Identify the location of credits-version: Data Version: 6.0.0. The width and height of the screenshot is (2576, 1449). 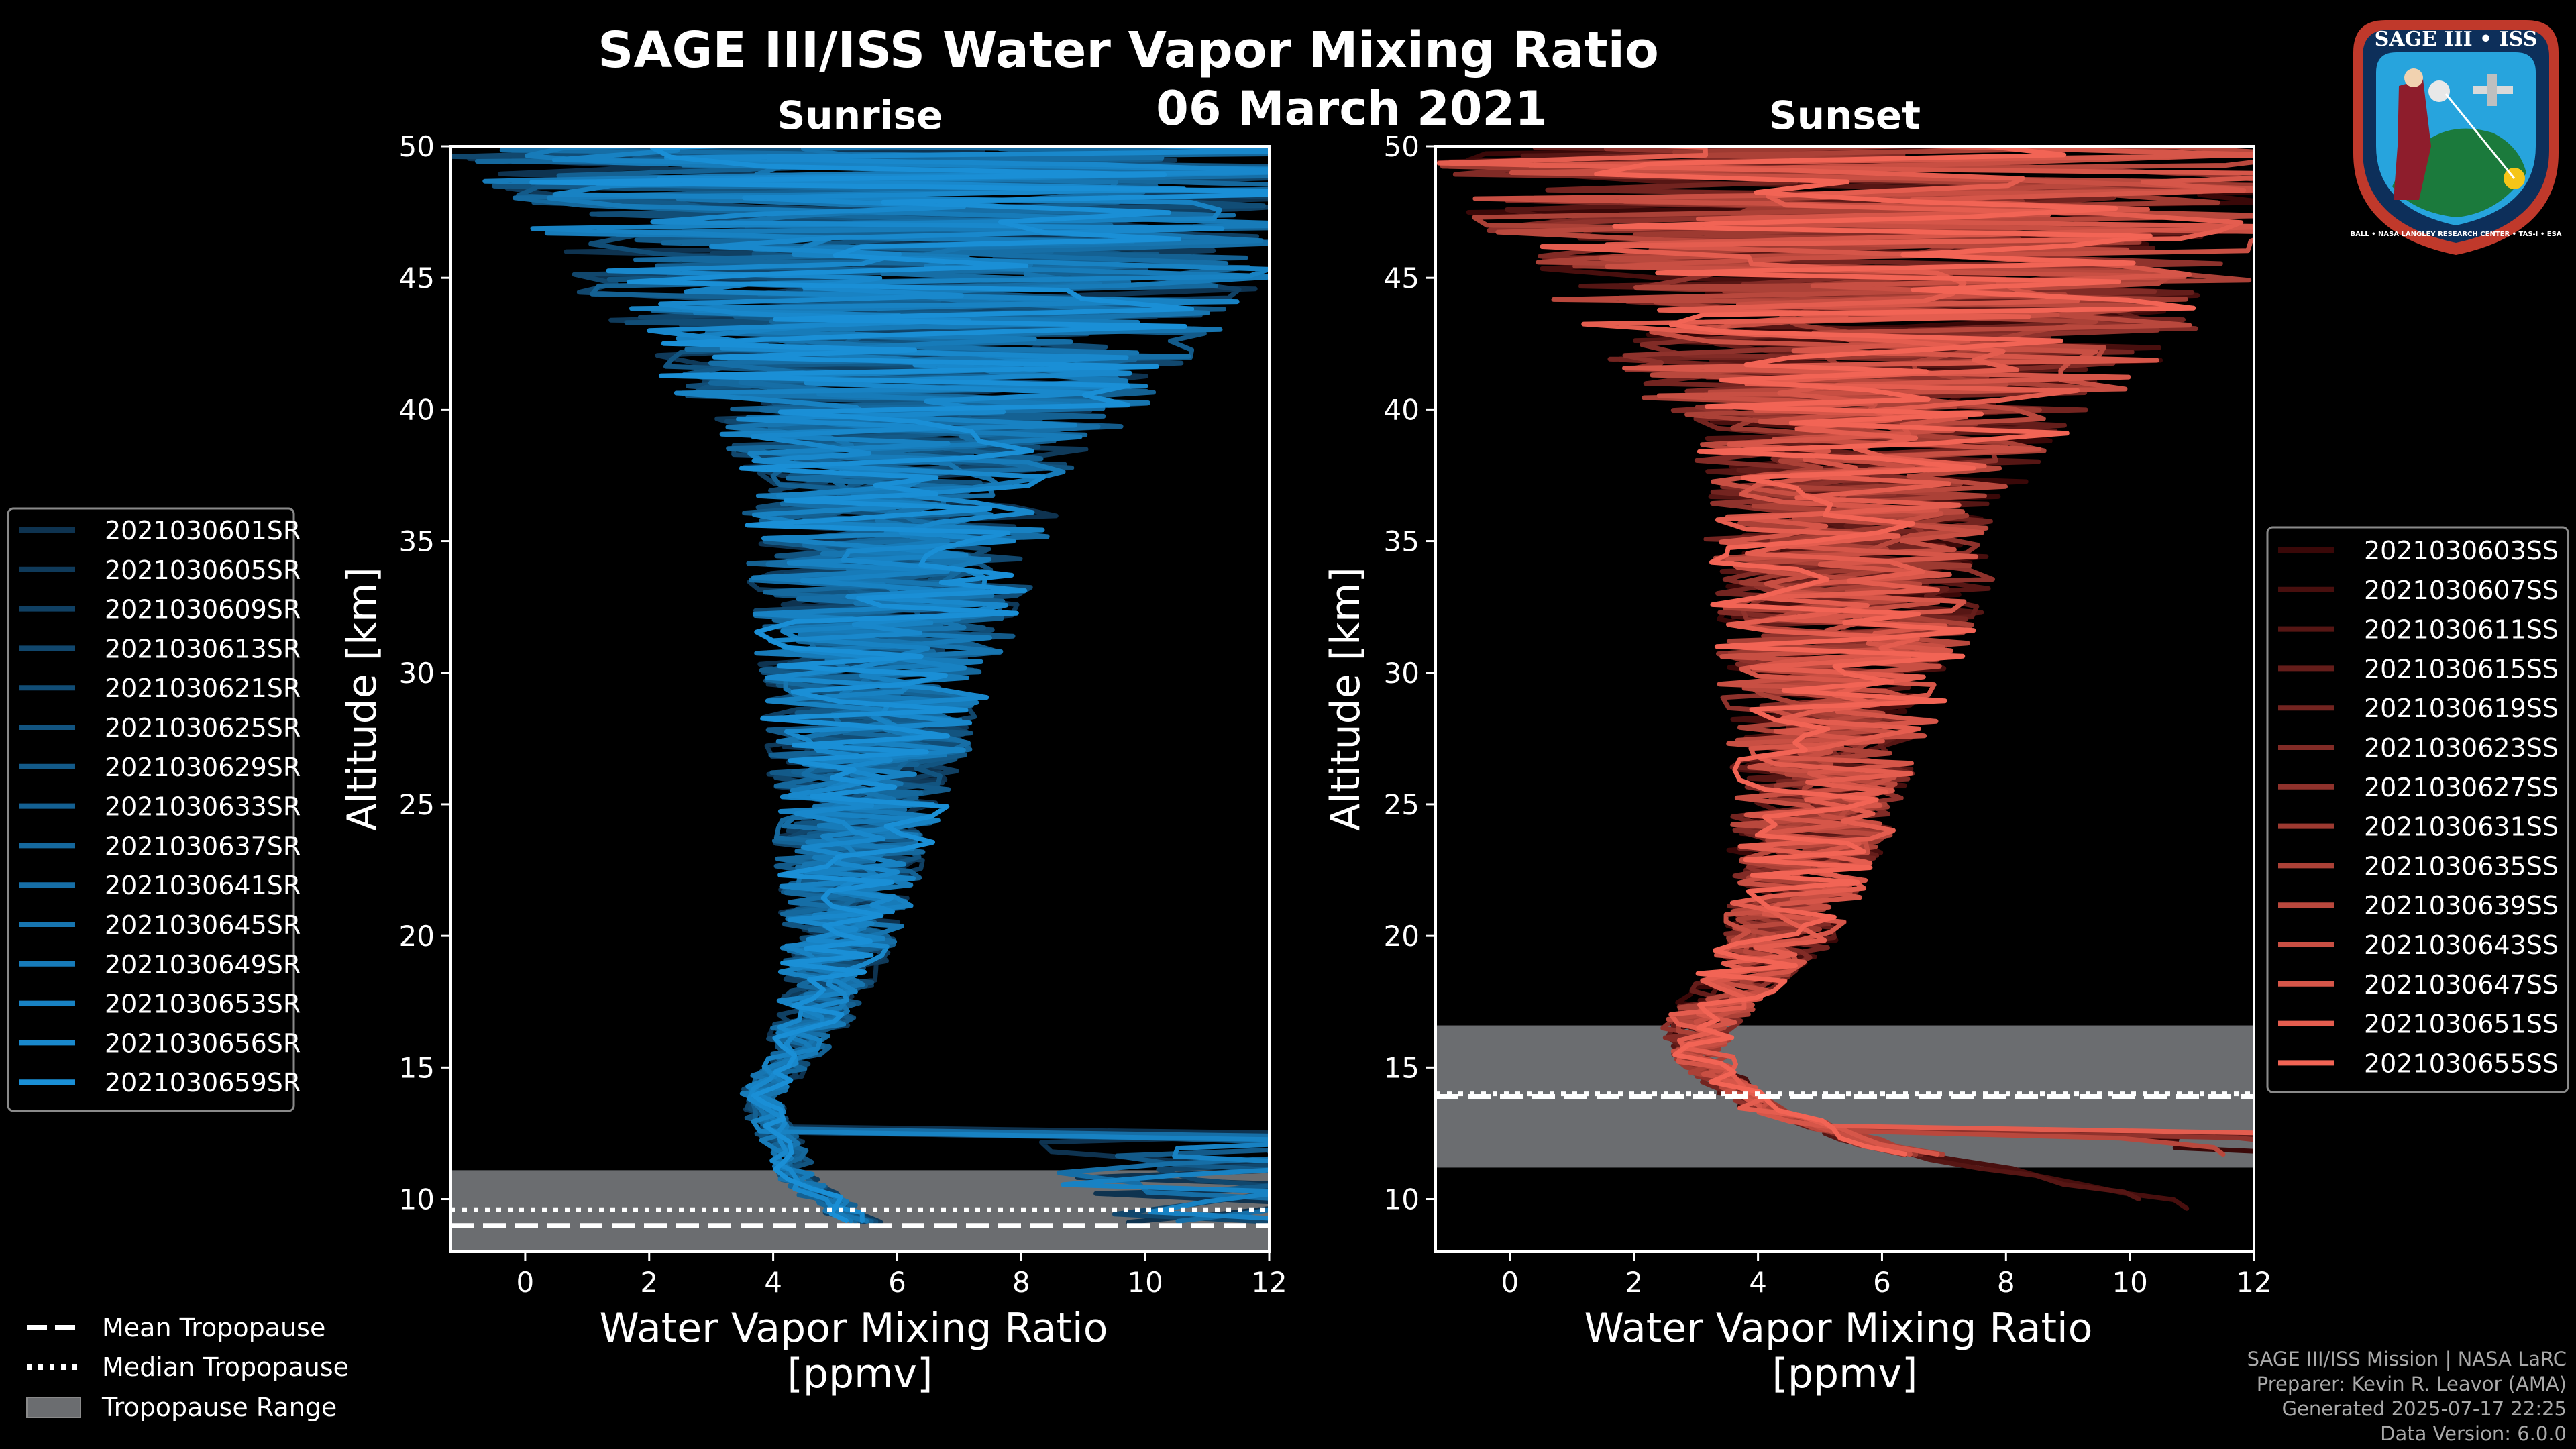
(2473, 1433).